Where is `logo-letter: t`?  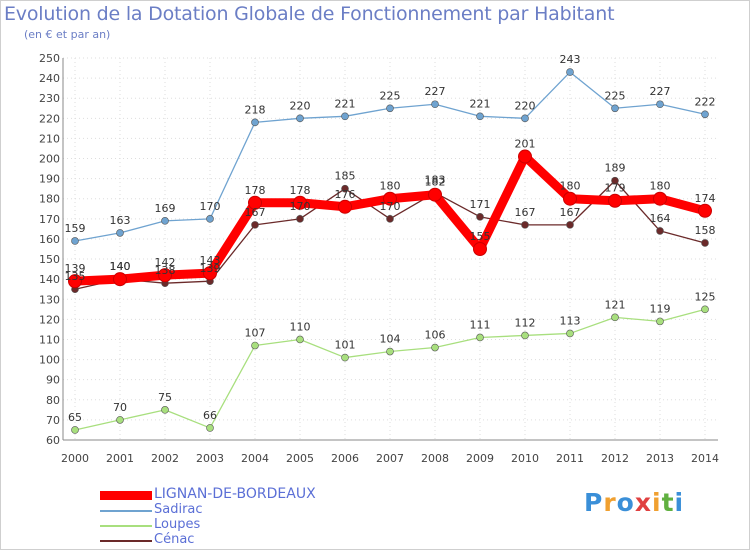
logo-letter: t is located at coordinates (668, 502).